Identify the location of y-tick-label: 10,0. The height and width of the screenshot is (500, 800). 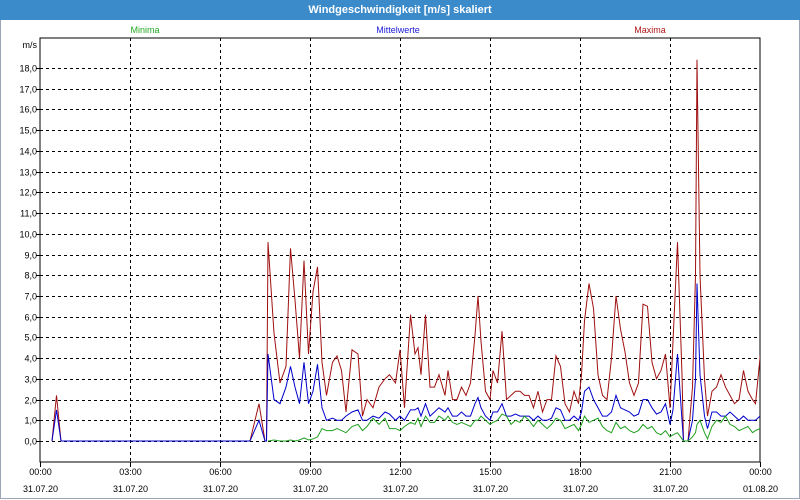
(28, 235).